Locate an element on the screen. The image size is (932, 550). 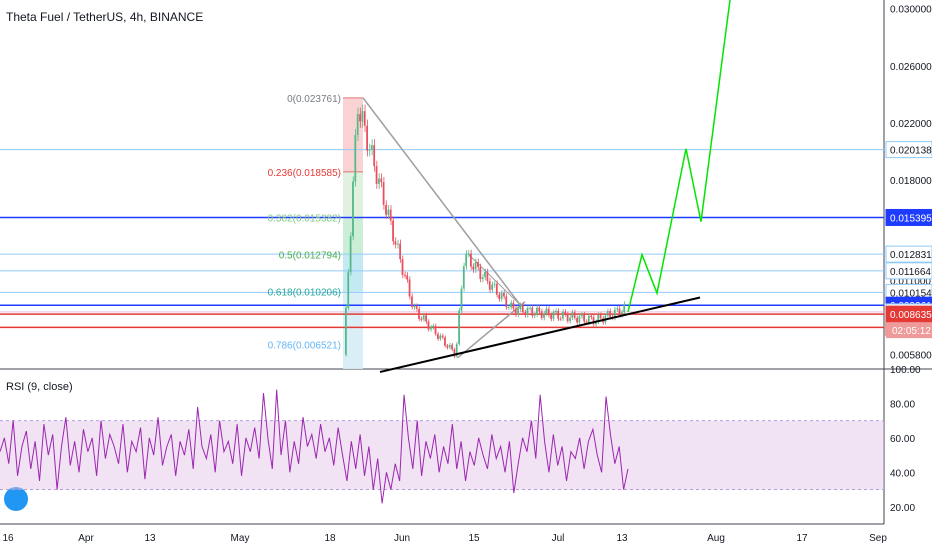
price-level-label: 0.012831 is located at coordinates (911, 255).